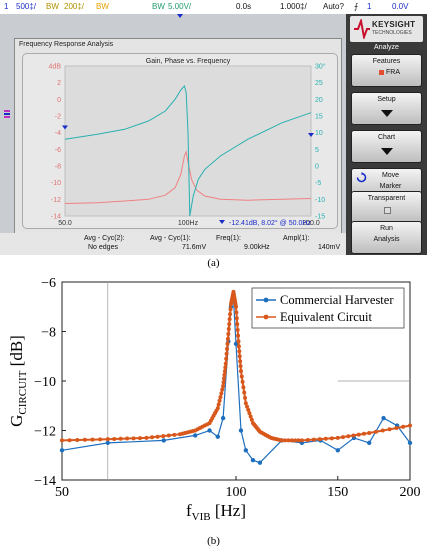 This screenshot has height=550, width=427. What do you see at coordinates (6, 6) in the screenshot?
I see `ch1-number: 1` at bounding box center [6, 6].